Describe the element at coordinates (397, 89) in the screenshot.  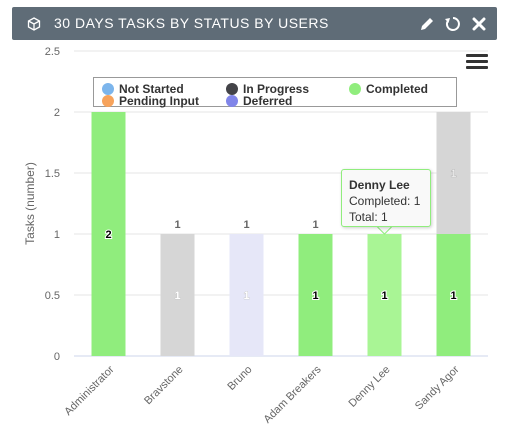
I see `legend-label: Completed` at that location.